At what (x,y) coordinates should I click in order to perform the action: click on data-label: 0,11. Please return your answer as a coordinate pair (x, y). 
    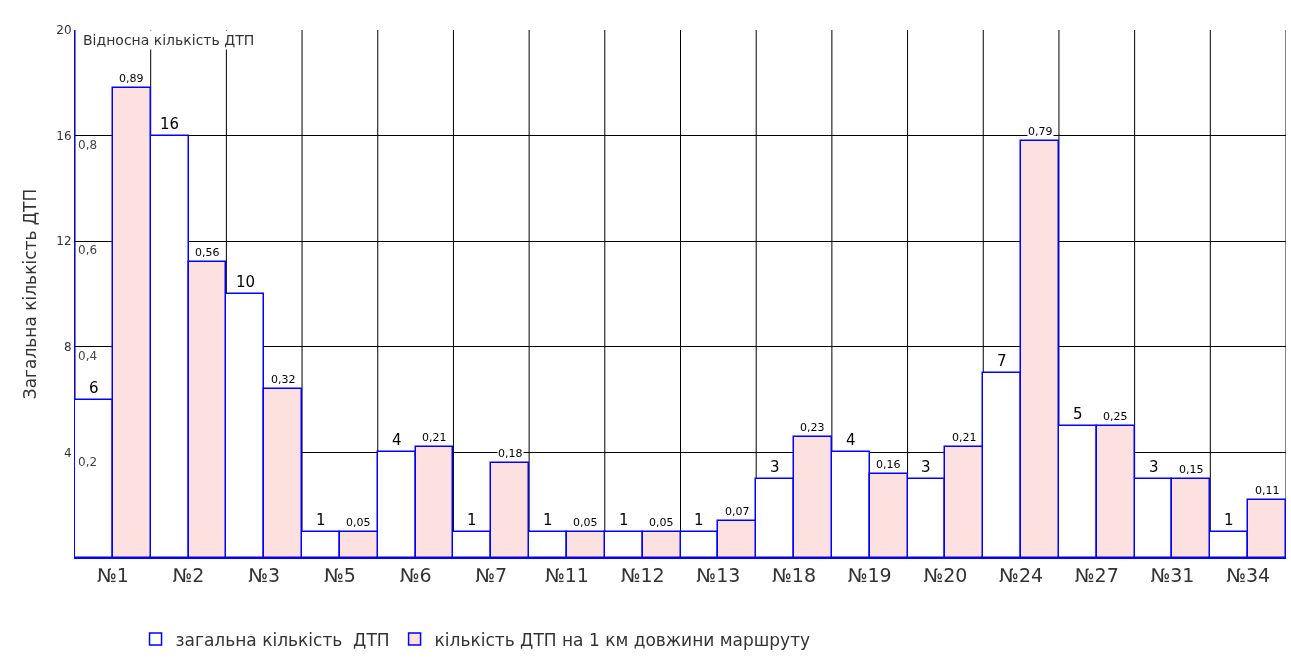
    Looking at the image, I should click on (1267, 490).